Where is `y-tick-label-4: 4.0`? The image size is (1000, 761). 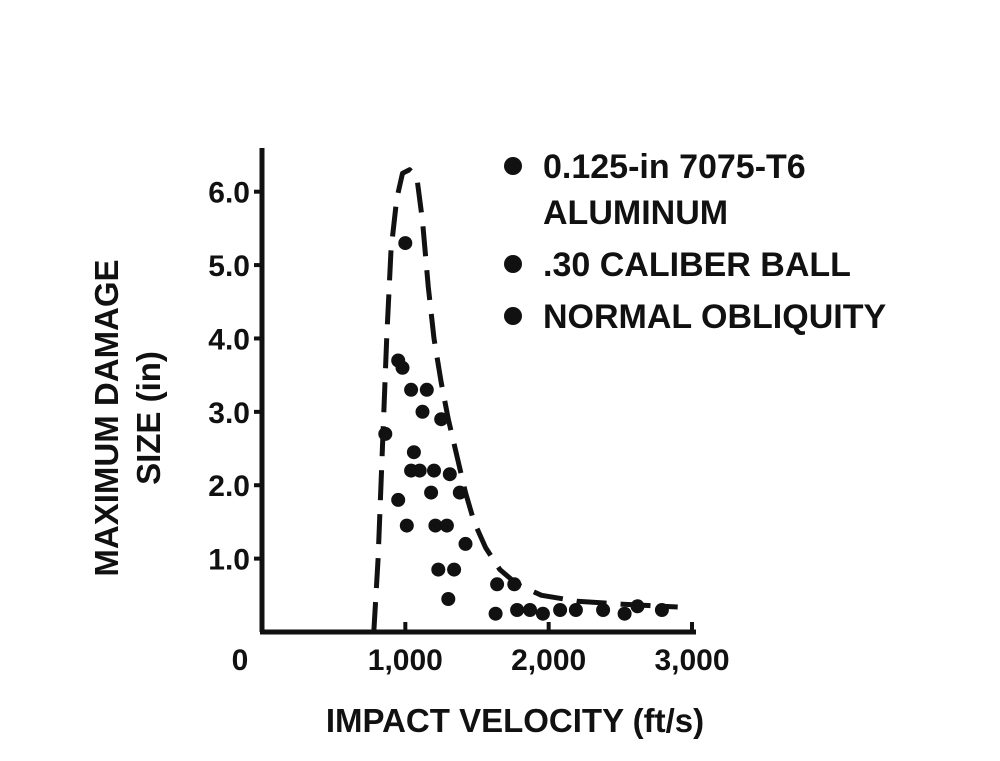
y-tick-label-4: 4.0 is located at coordinates (229, 339).